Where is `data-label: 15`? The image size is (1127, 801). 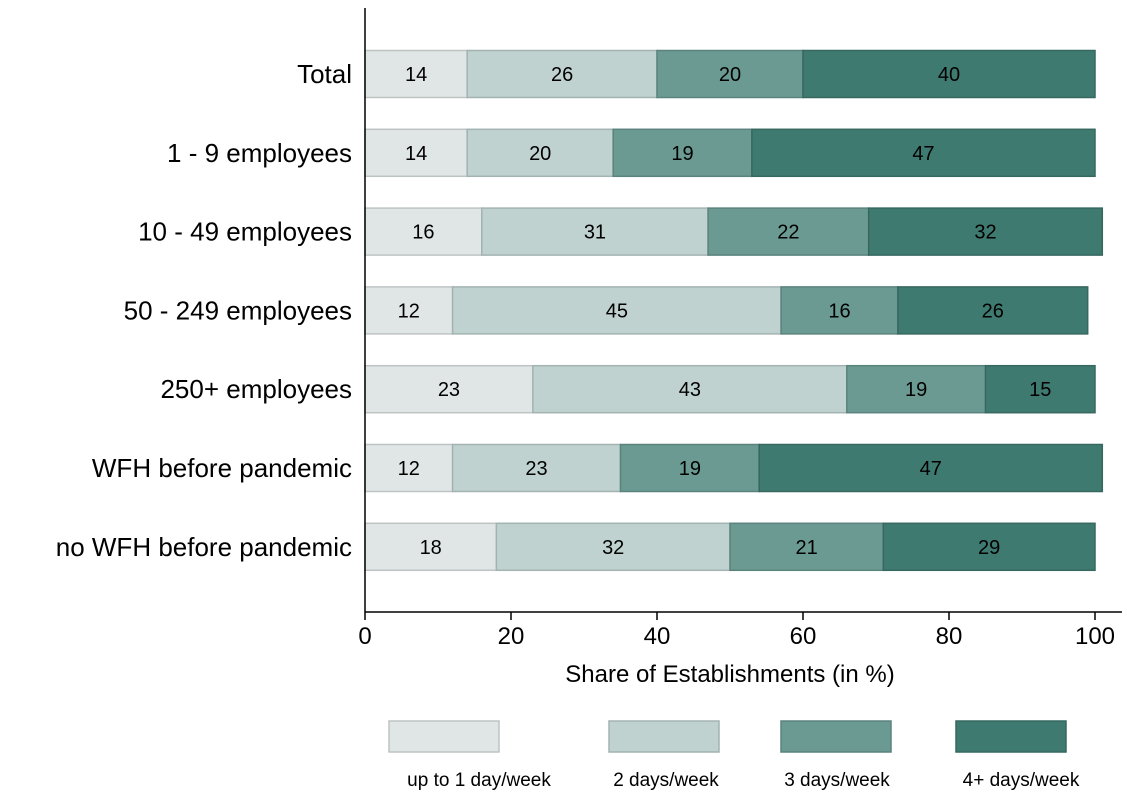 data-label: 15 is located at coordinates (1040, 390).